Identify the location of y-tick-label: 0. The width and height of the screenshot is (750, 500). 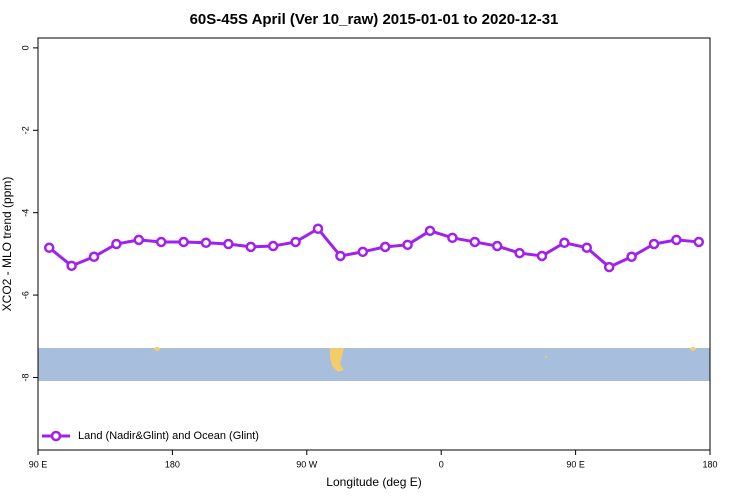
(25, 47).